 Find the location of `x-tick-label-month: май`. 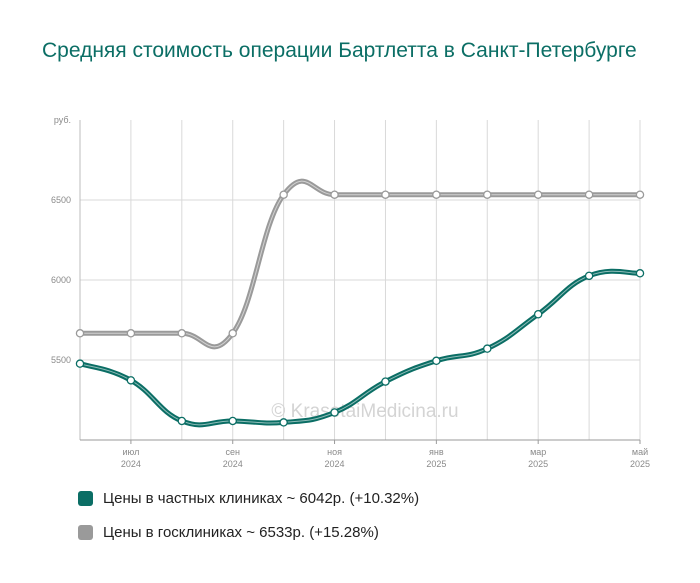

x-tick-label-month: май is located at coordinates (640, 452).